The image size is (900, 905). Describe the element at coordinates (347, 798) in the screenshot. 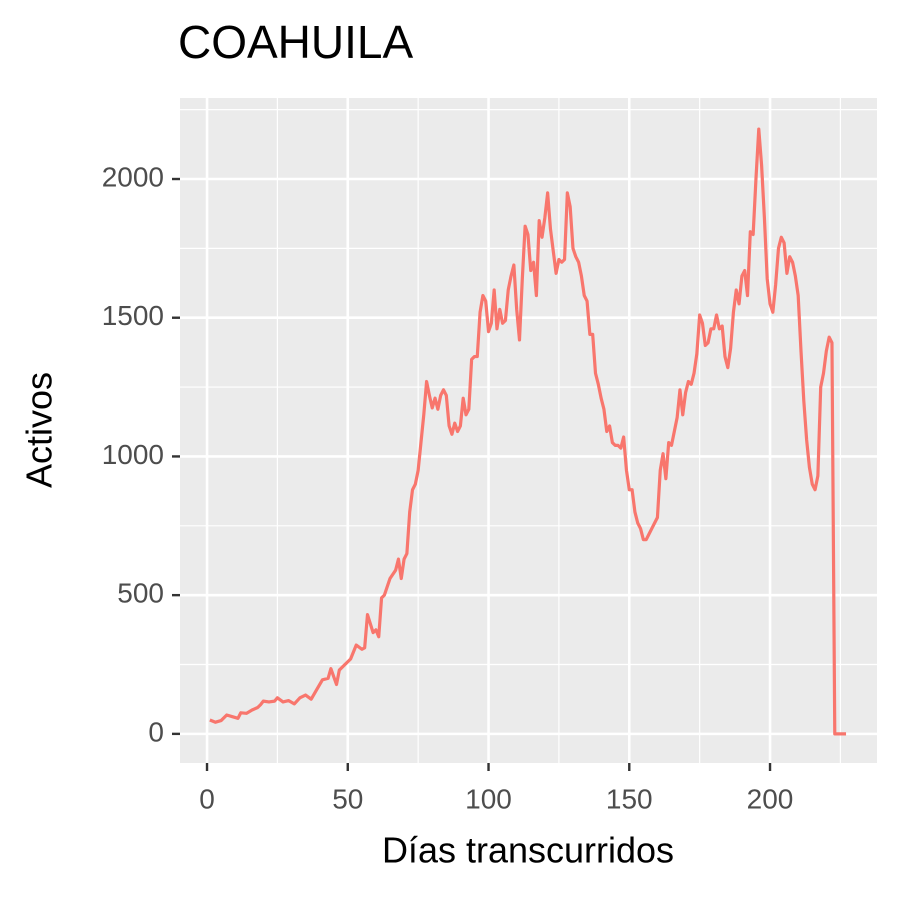

I see `x-tick-label: 50` at that location.